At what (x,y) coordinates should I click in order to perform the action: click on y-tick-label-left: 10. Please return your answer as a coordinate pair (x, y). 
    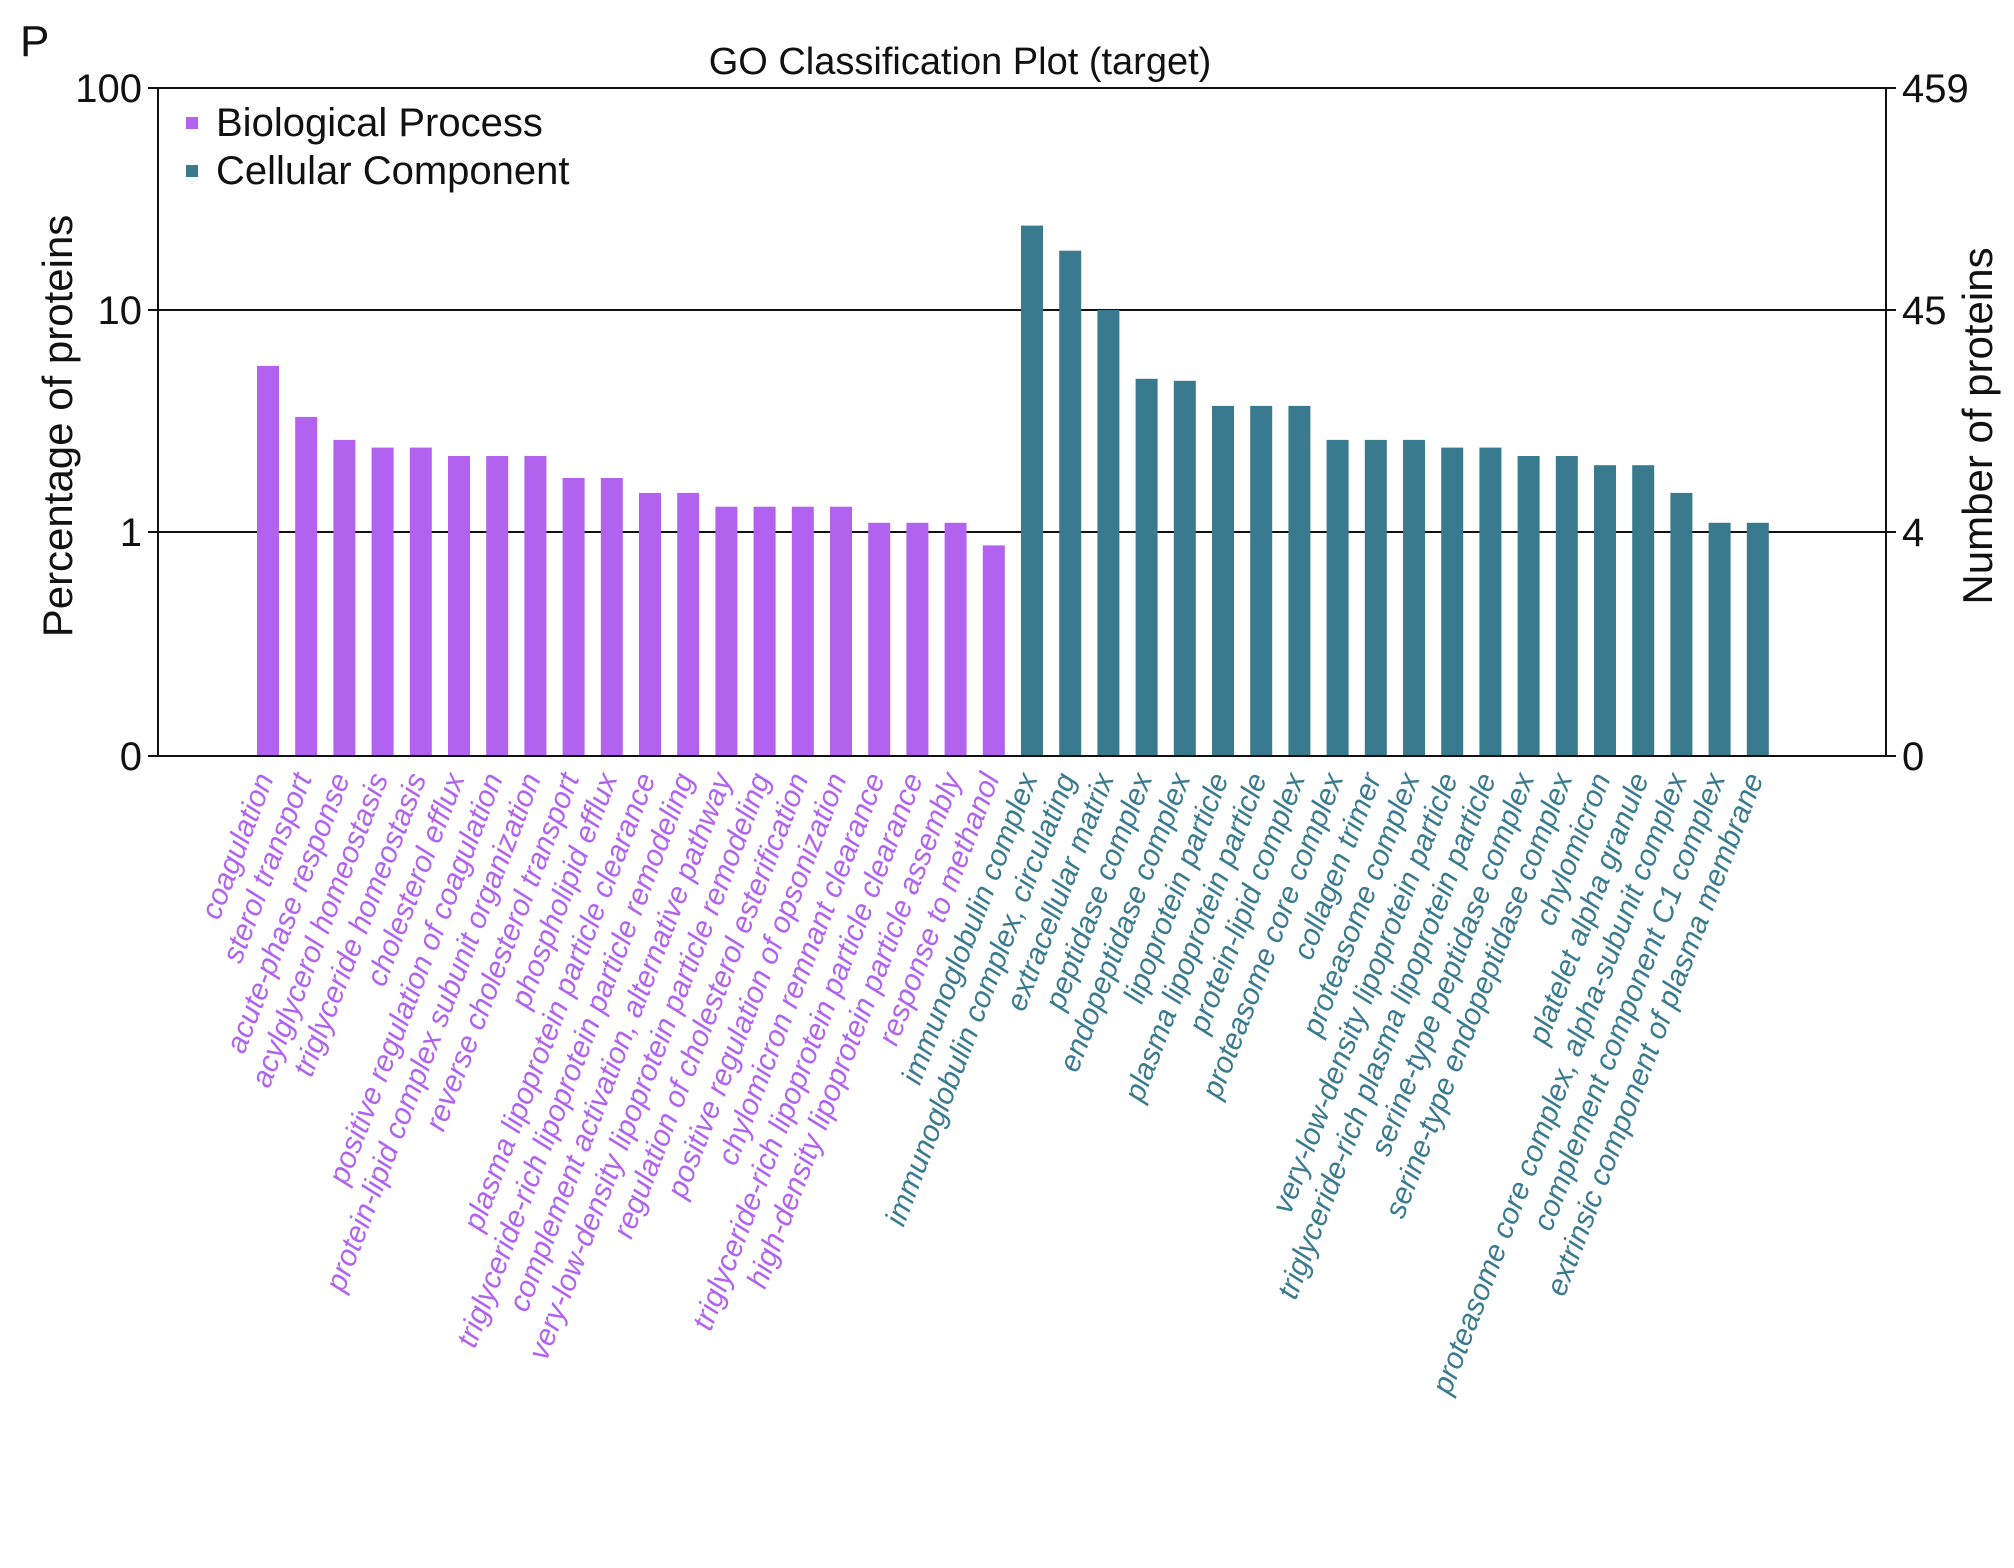
    Looking at the image, I should click on (120, 311).